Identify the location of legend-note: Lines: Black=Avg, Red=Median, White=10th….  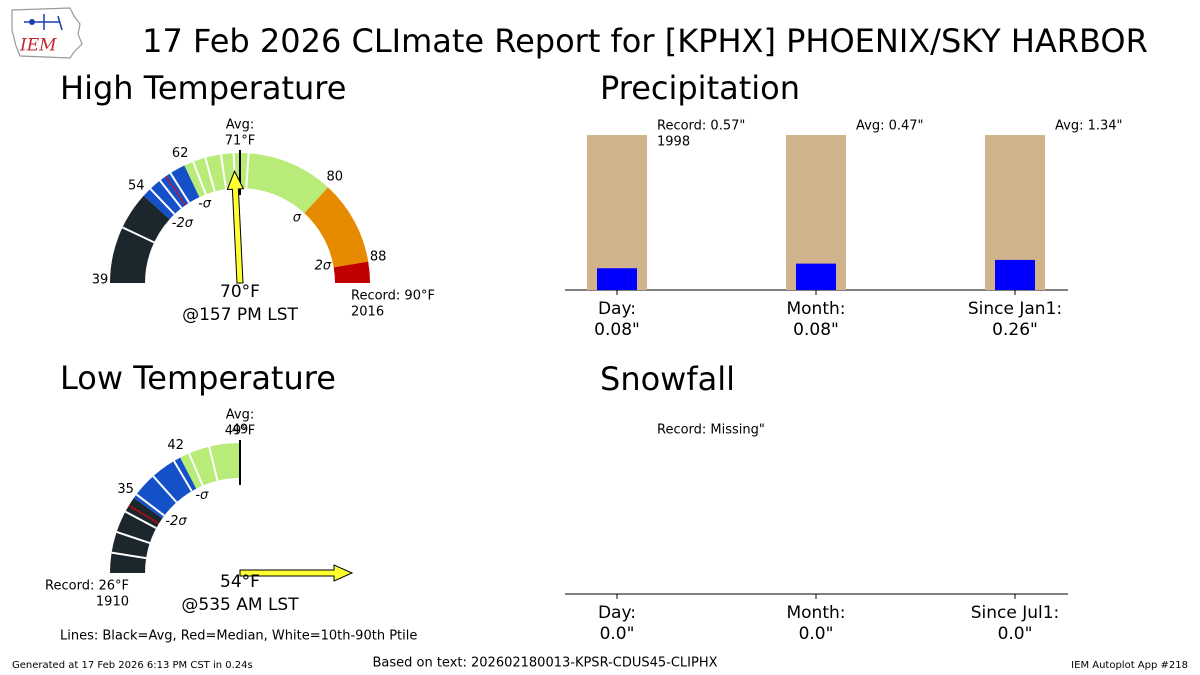
(238, 636).